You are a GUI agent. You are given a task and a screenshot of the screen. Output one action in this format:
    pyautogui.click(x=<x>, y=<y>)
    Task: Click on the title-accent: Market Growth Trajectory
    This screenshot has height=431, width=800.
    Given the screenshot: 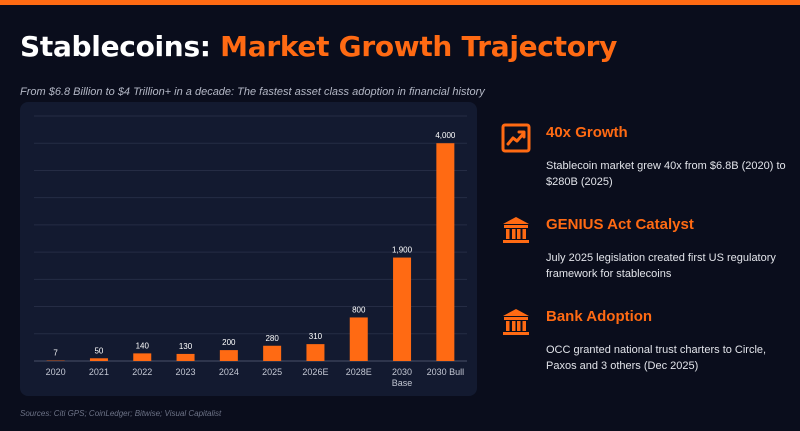 What is the action you would take?
    pyautogui.click(x=419, y=46)
    